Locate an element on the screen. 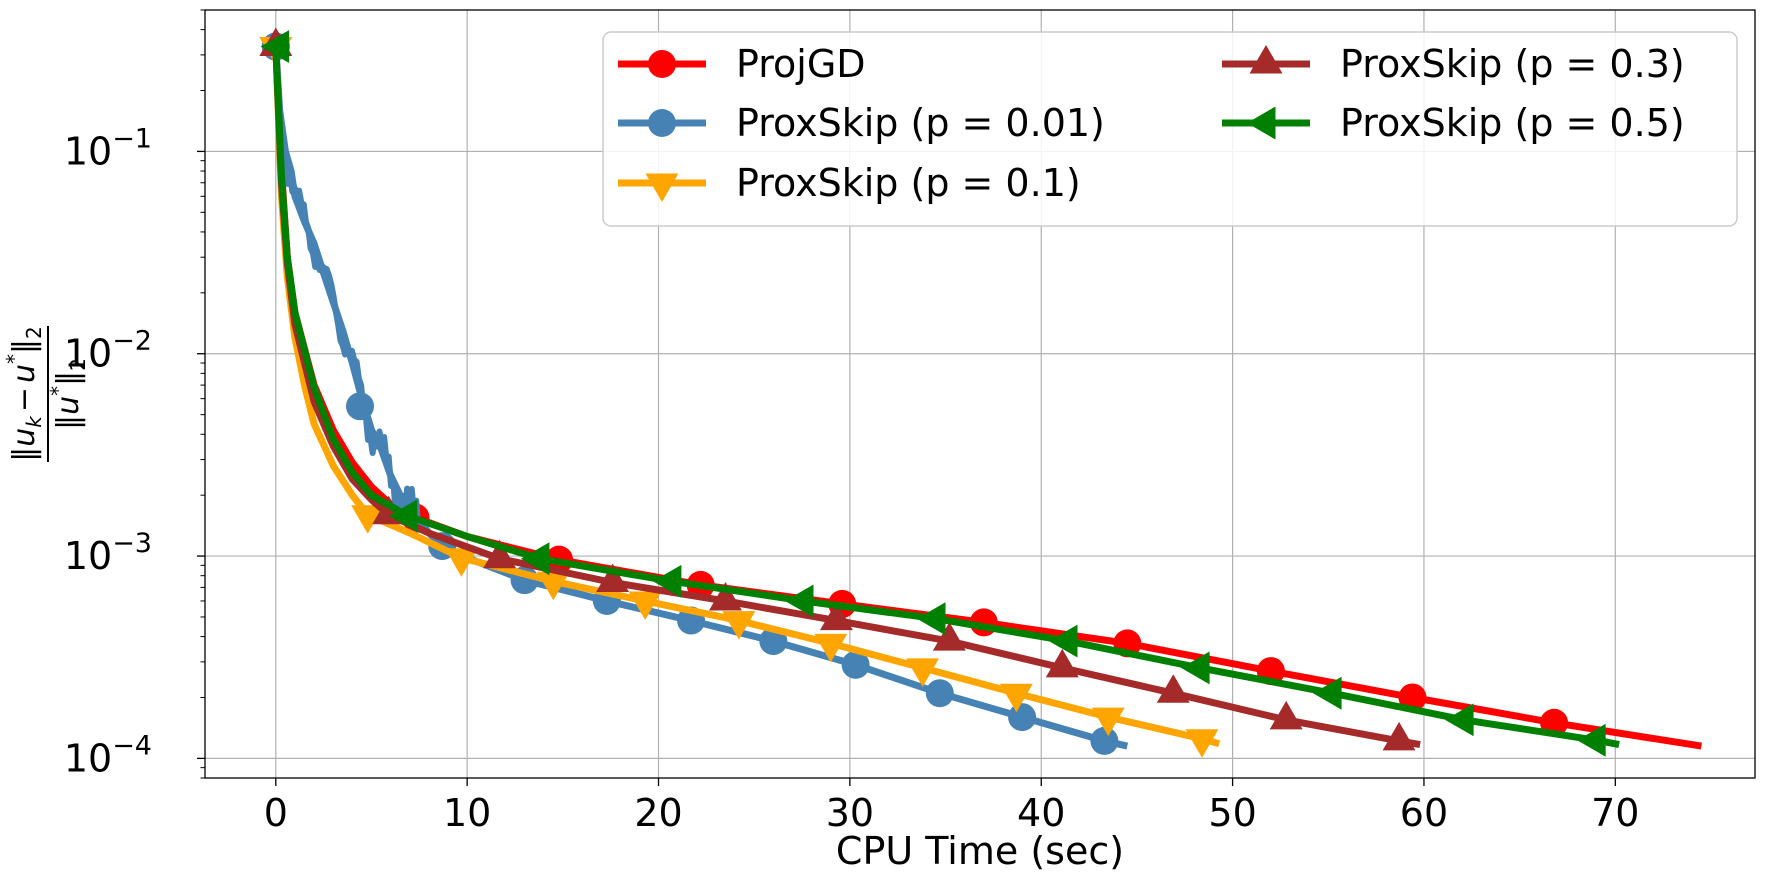 The width and height of the screenshot is (1765, 885). legend-label: ProxSkip (p = 0.01) is located at coordinates (920, 123).